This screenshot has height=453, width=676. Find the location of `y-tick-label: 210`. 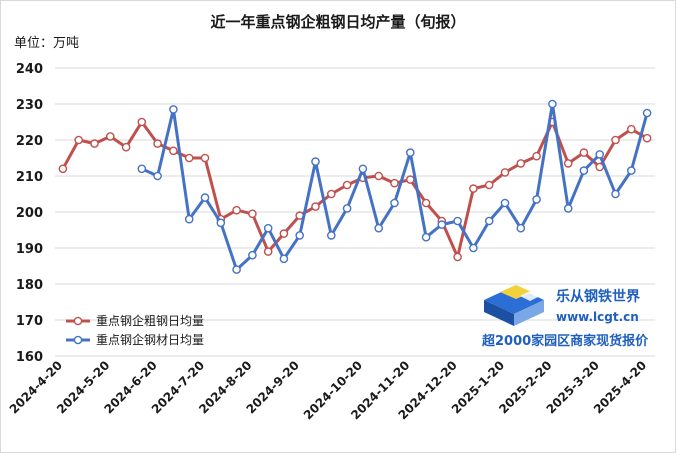

y-tick-label: 210 is located at coordinates (29, 177).